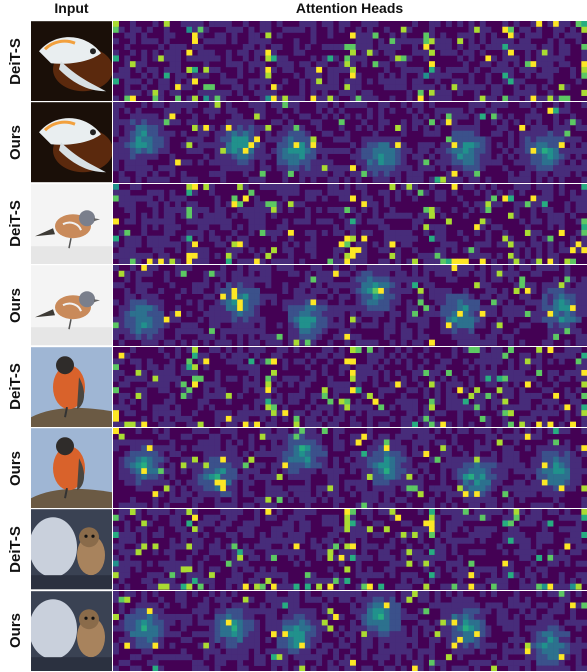 This screenshot has height=672, width=587. What do you see at coordinates (71, 8) in the screenshot?
I see `input-column-header: Input` at bounding box center [71, 8].